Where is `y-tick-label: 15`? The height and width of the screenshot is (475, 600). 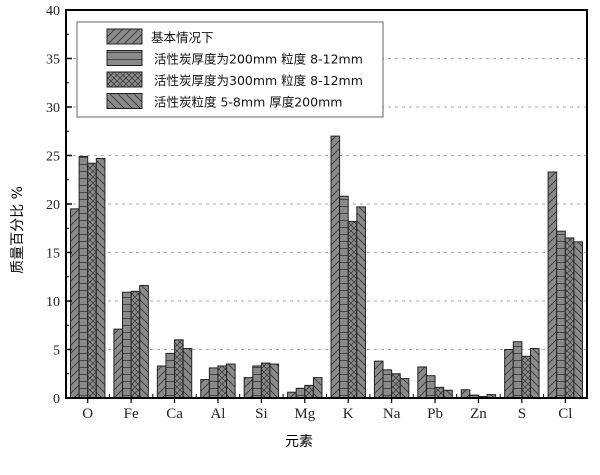
y-tick-label: 15 is located at coordinates (53, 254).